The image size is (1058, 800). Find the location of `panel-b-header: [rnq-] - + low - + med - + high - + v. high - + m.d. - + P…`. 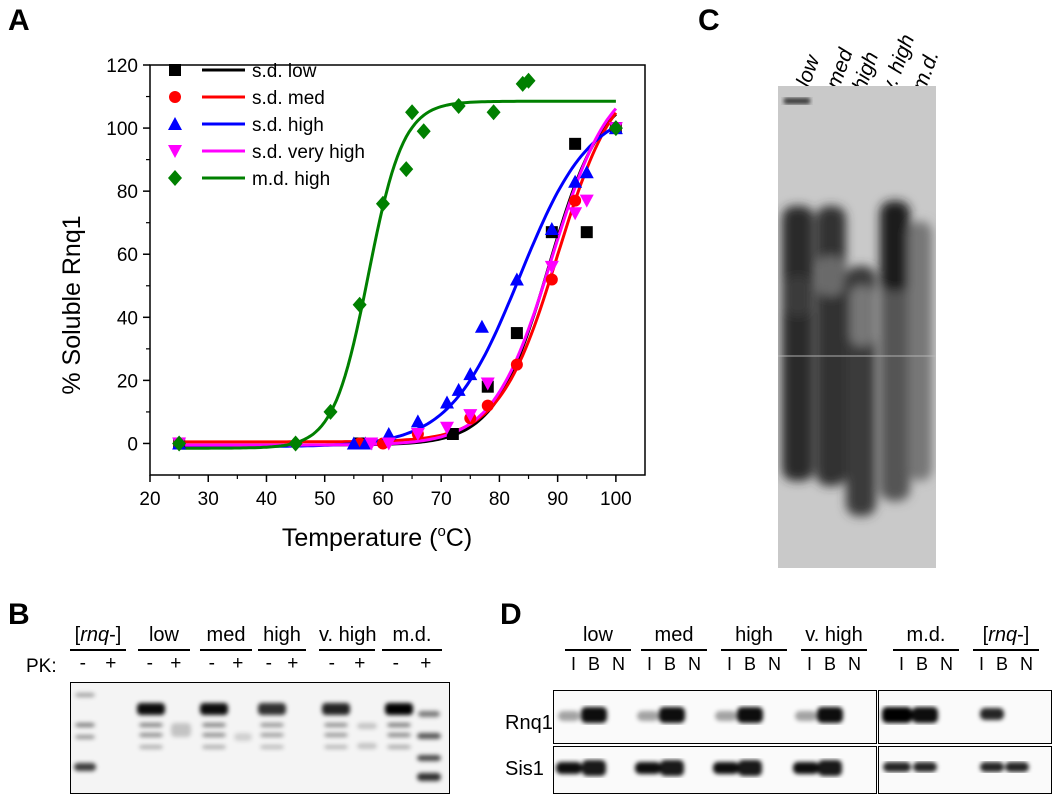

panel-b-header: [rnq-] - + low - + med - + high - + v. high - + m.d. - + P… is located at coordinates (243, 654).